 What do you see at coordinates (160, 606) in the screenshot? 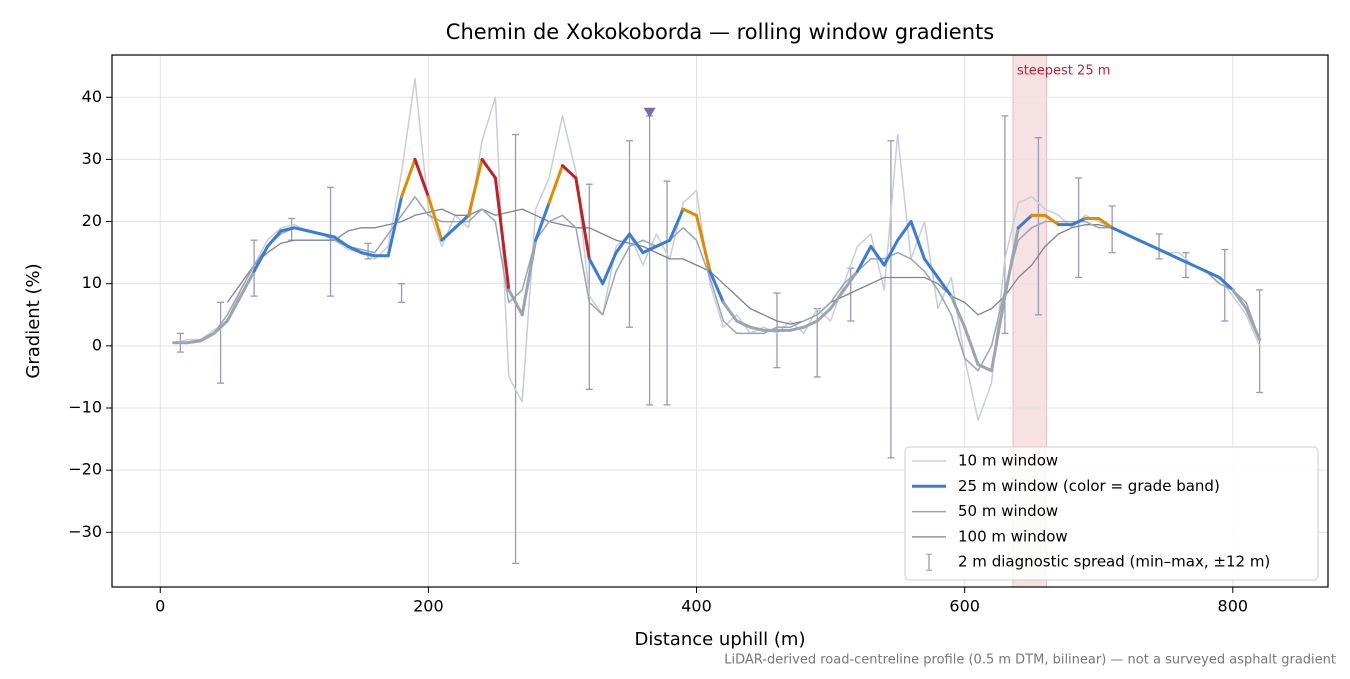
I see `x-tick-label: 0` at bounding box center [160, 606].